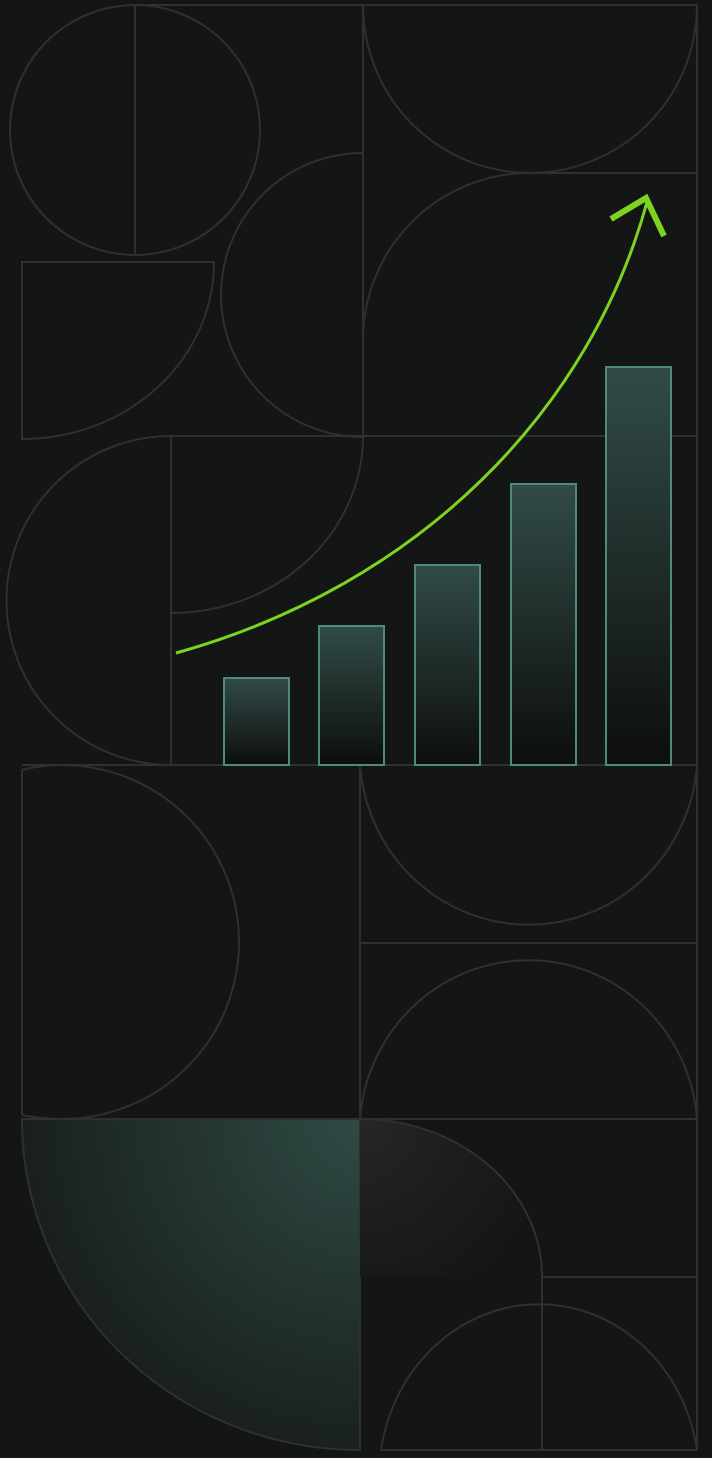  Describe the element at coordinates (638, 215) in the screenshot. I see `arrow-head` at that location.